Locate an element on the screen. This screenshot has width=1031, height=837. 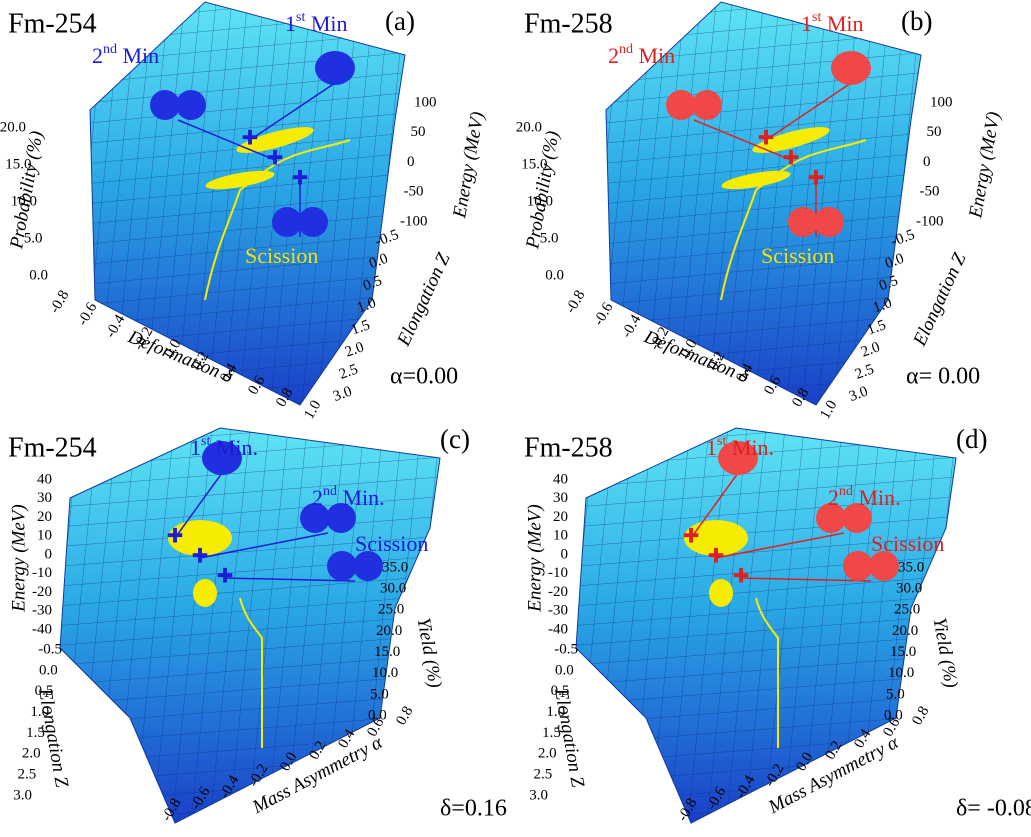
tick-label: 0 is located at coordinates (411, 162).